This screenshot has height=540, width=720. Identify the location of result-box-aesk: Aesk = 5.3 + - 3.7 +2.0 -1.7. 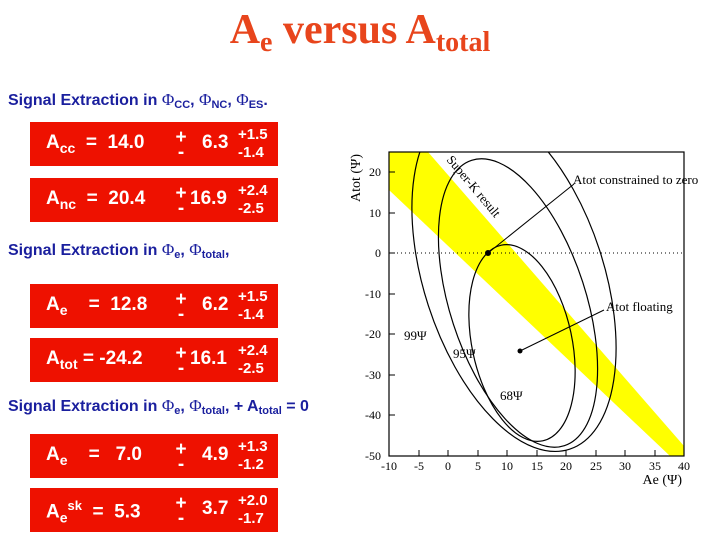
(154, 510).